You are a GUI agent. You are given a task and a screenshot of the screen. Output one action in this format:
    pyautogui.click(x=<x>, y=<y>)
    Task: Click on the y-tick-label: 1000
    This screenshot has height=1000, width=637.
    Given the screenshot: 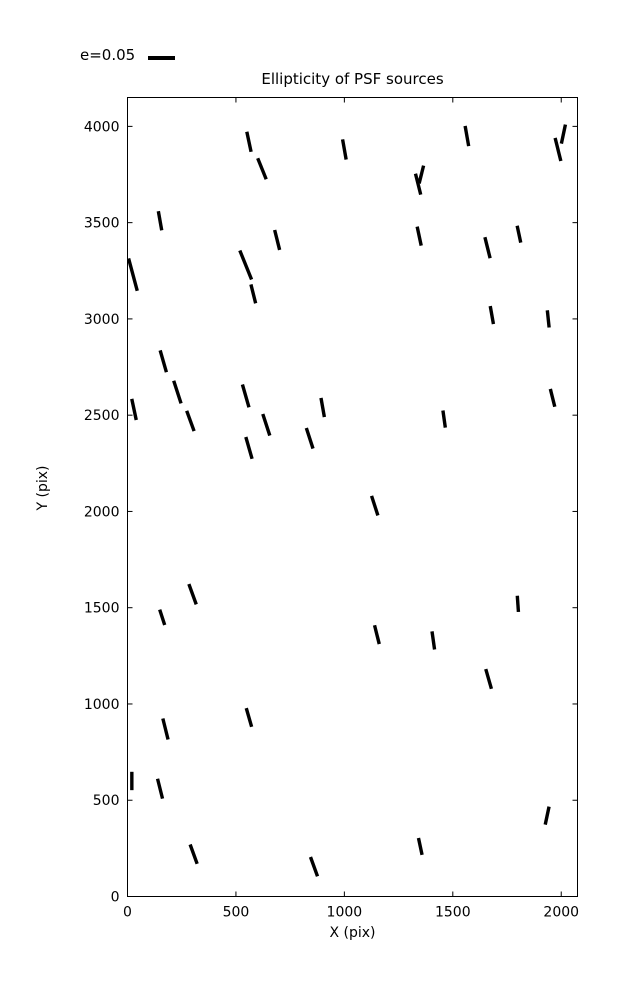 What is the action you would take?
    pyautogui.click(x=102, y=705)
    